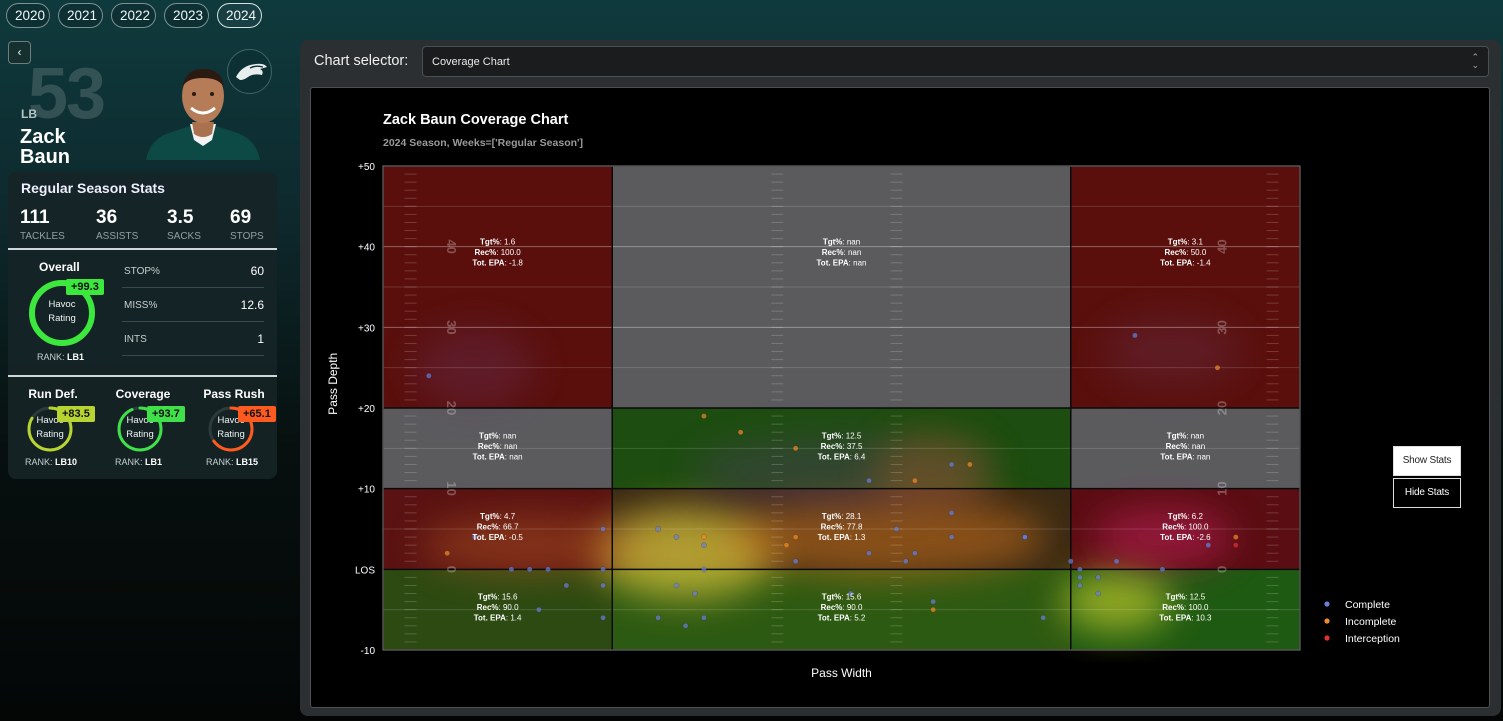 The height and width of the screenshot is (721, 1503). What do you see at coordinates (1222, 246) in the screenshot?
I see `field-number: 40` at bounding box center [1222, 246].